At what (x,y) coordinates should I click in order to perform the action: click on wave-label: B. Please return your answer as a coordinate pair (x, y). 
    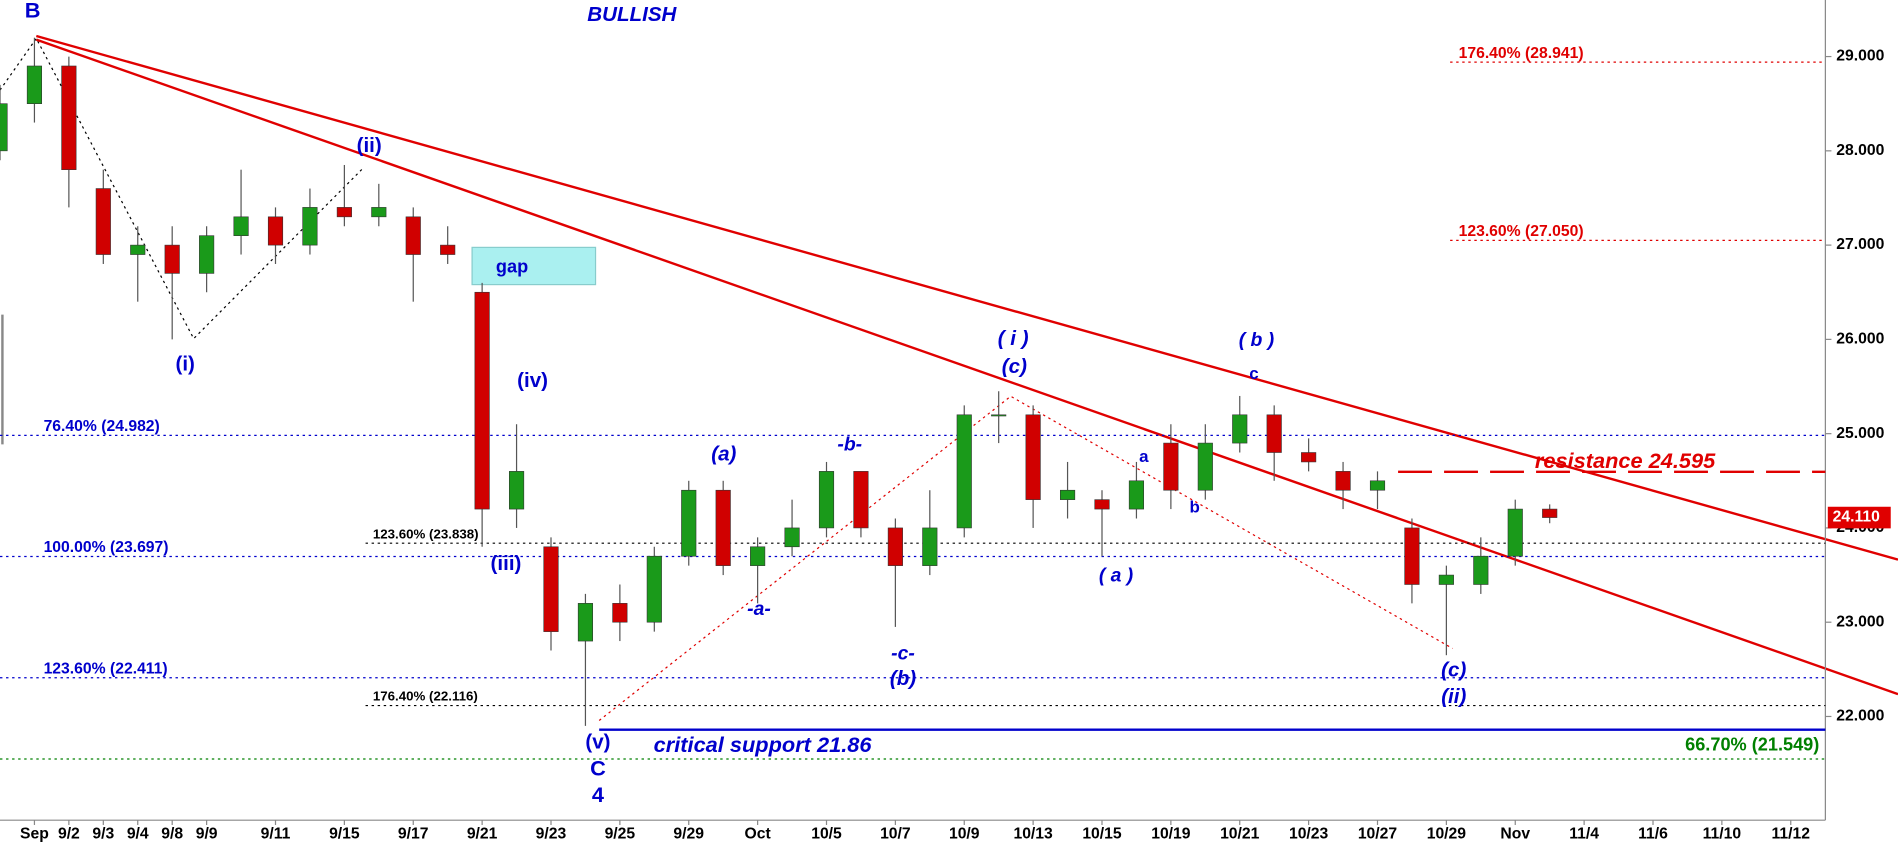
    Looking at the image, I should click on (33, 11).